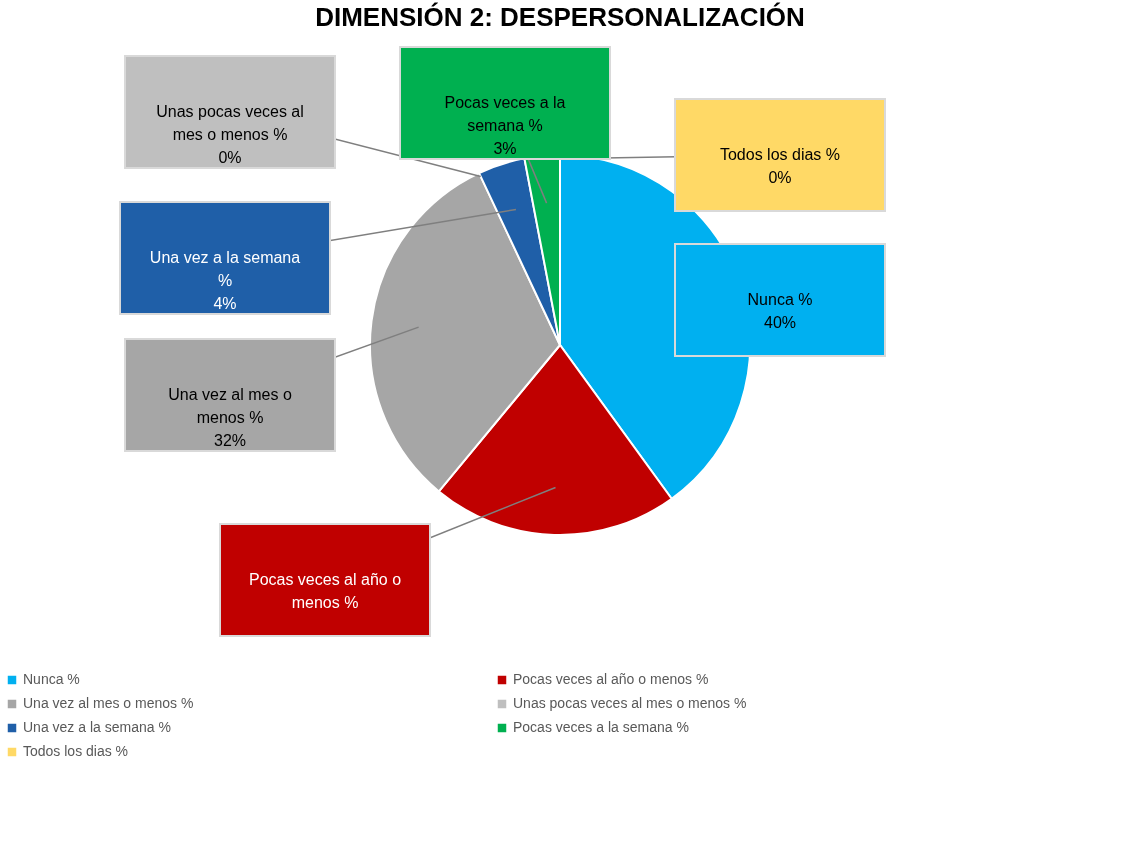 The image size is (1141, 855). Describe the element at coordinates (505, 114) in the screenshot. I see `slice-label: Pocas veces a la semana %` at that location.